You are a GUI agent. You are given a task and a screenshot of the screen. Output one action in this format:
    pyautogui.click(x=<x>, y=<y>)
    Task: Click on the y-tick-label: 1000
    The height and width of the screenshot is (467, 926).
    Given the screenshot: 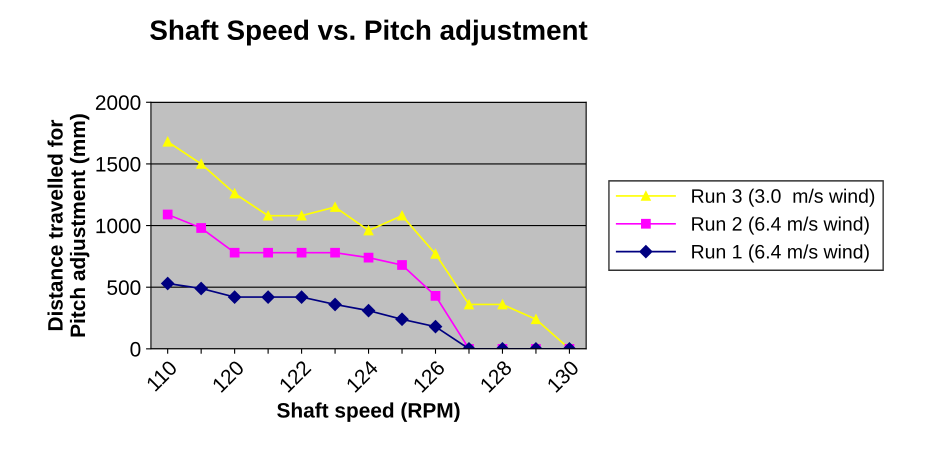 What is the action you would take?
    pyautogui.click(x=118, y=226)
    